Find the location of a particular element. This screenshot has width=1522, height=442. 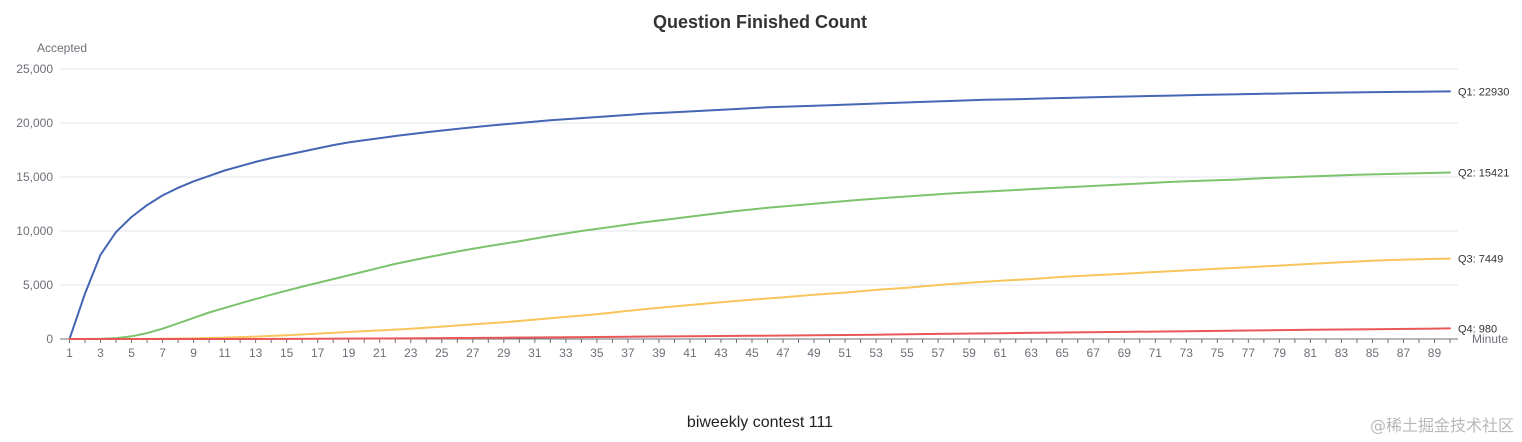

x-tick-label: 83 is located at coordinates (1342, 353).